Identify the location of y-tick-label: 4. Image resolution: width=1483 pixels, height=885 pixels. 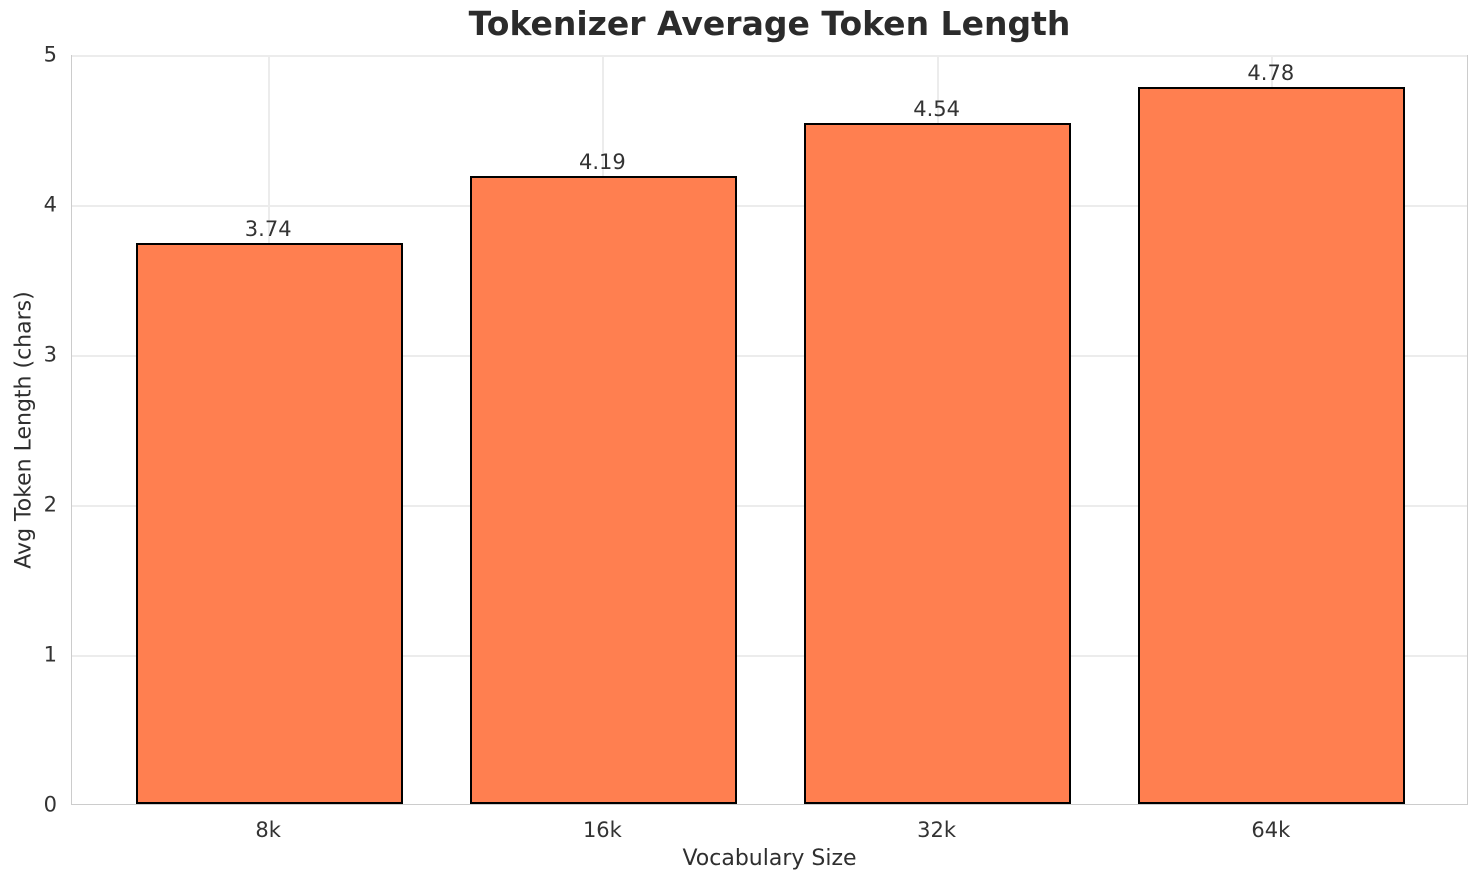
(50, 204).